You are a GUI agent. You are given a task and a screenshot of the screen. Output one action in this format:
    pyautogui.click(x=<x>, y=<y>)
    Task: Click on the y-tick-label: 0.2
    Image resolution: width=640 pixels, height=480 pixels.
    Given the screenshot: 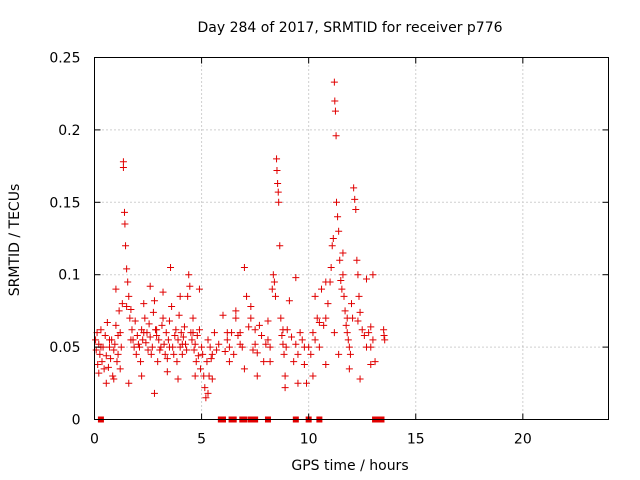 What is the action you would take?
    pyautogui.click(x=69, y=131)
    